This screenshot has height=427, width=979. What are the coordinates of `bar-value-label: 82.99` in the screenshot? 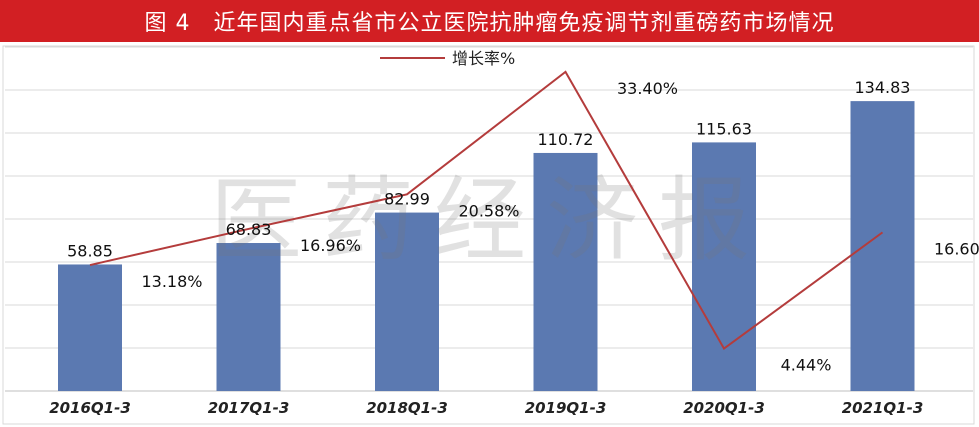 It's located at (407, 199).